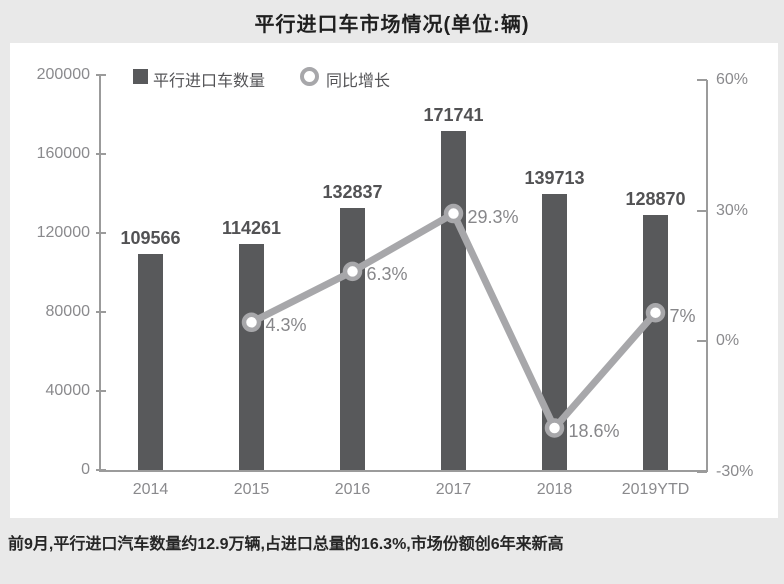  Describe the element at coordinates (209, 81) in the screenshot. I see `bar-series-legend-label: 平行进口车数量` at that location.